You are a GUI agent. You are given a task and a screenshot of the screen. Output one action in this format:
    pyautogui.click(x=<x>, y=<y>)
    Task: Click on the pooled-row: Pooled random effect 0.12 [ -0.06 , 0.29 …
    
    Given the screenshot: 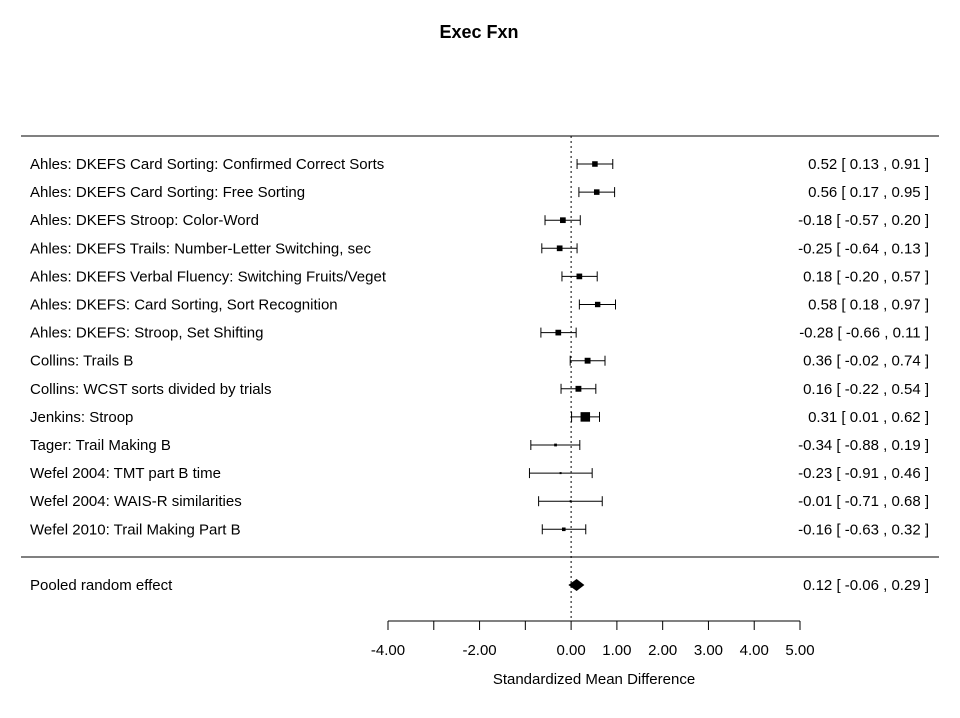 What is the action you would take?
    pyautogui.click(x=479, y=585)
    